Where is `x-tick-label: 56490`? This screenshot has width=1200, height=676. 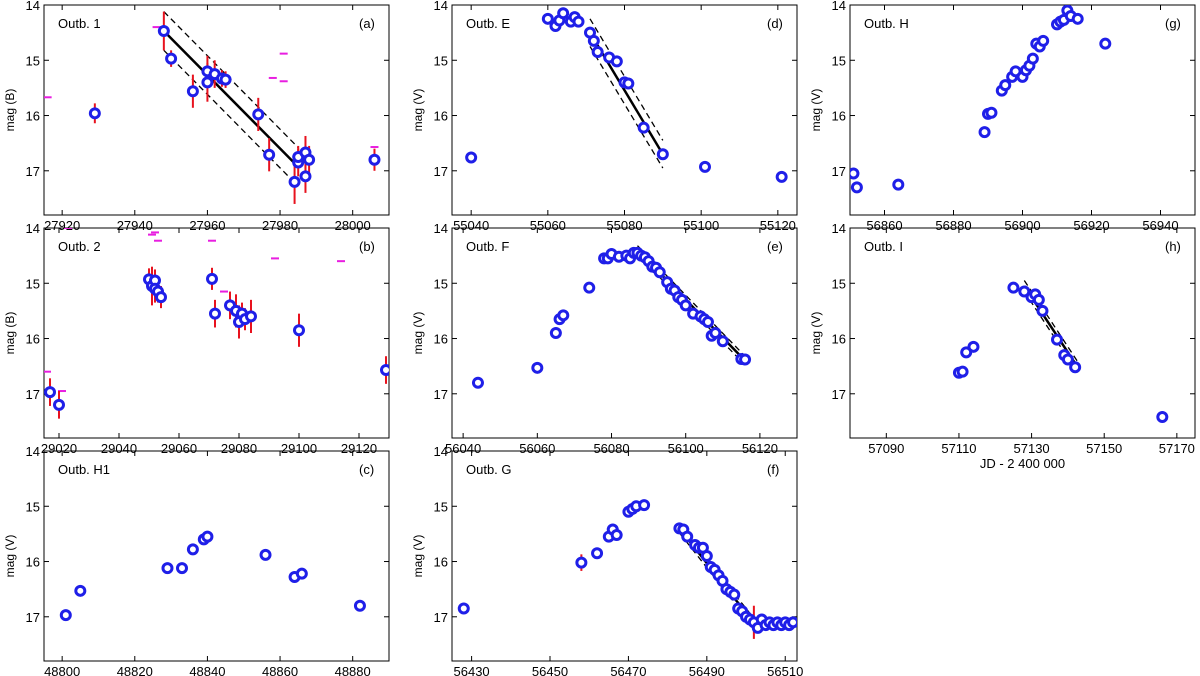 x-tick-label: 56490 is located at coordinates (707, 670).